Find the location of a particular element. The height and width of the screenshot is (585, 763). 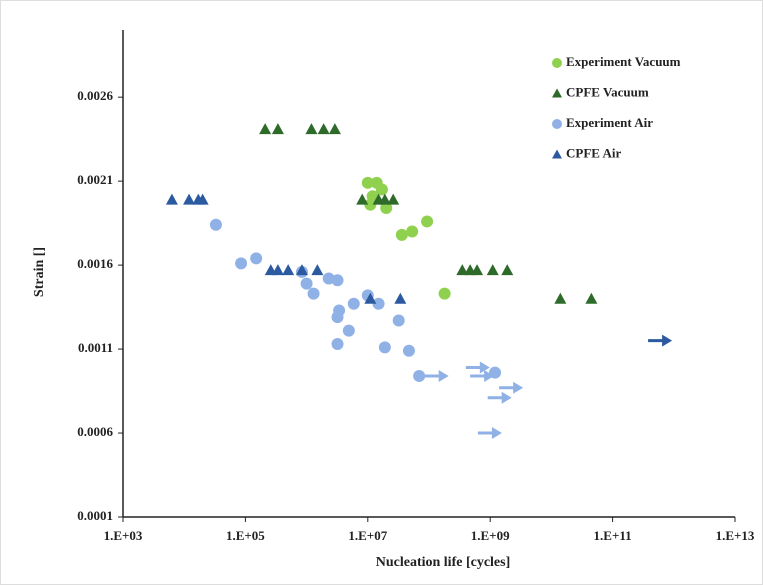

y-tick-label: 0.0026 is located at coordinates (95, 95).